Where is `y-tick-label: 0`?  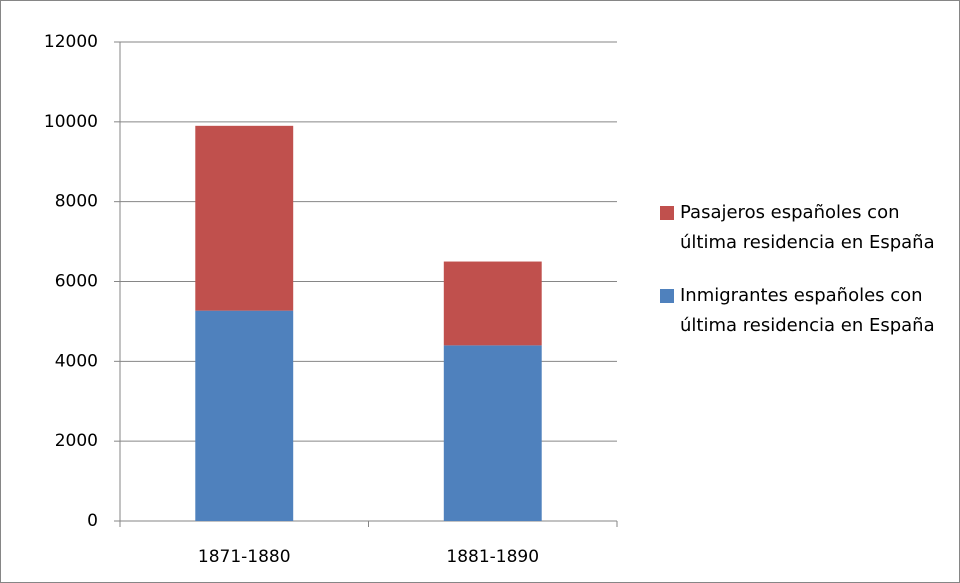
y-tick-label: 0 is located at coordinates (92, 521).